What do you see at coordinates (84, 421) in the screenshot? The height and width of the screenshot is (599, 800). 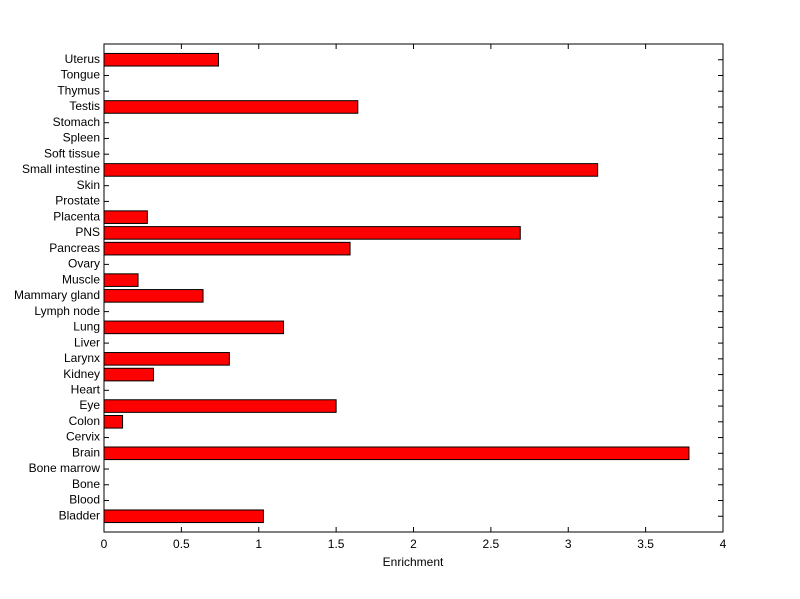 I see `y-tick-label: Colon` at bounding box center [84, 421].